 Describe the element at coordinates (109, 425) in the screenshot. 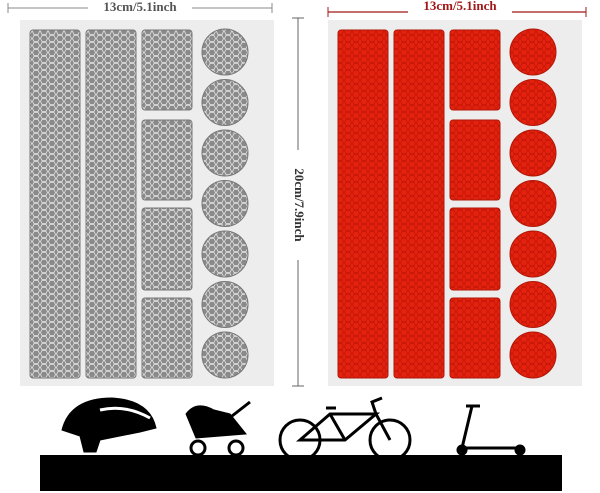

I see `helmet-icon` at that location.